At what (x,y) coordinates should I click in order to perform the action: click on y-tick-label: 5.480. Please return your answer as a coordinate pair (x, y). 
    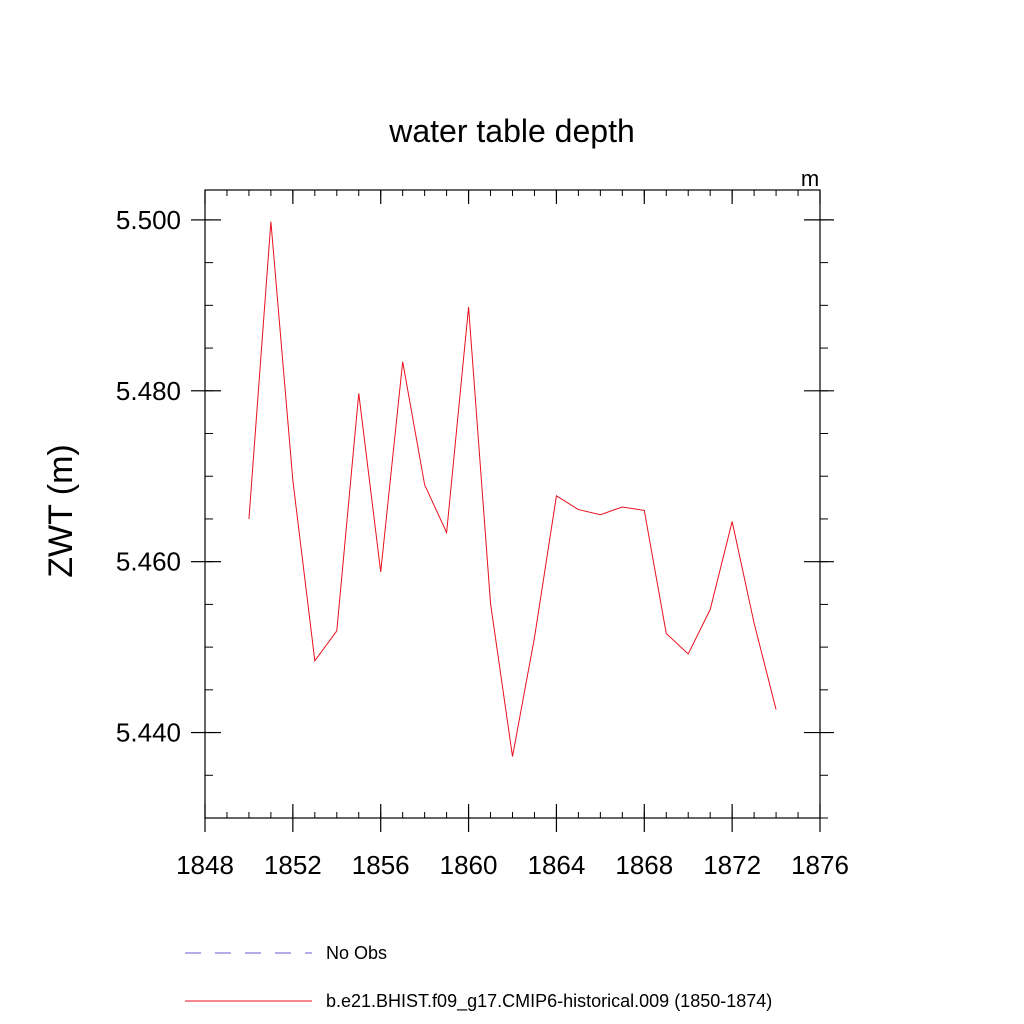
    Looking at the image, I should click on (148, 391).